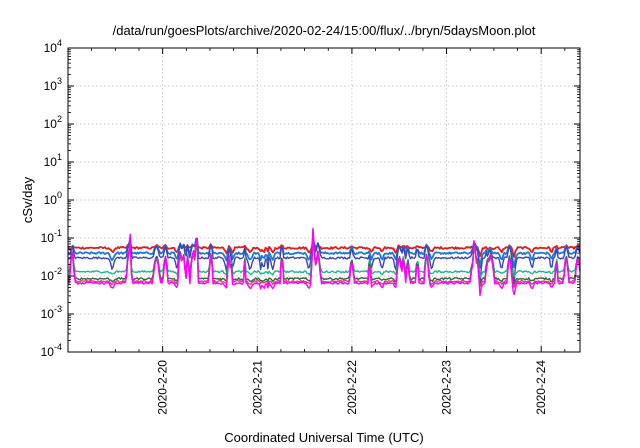 Image resolution: width=640 pixels, height=448 pixels. Describe the element at coordinates (53, 122) in the screenshot. I see `y-tick-label: 10²` at that location.